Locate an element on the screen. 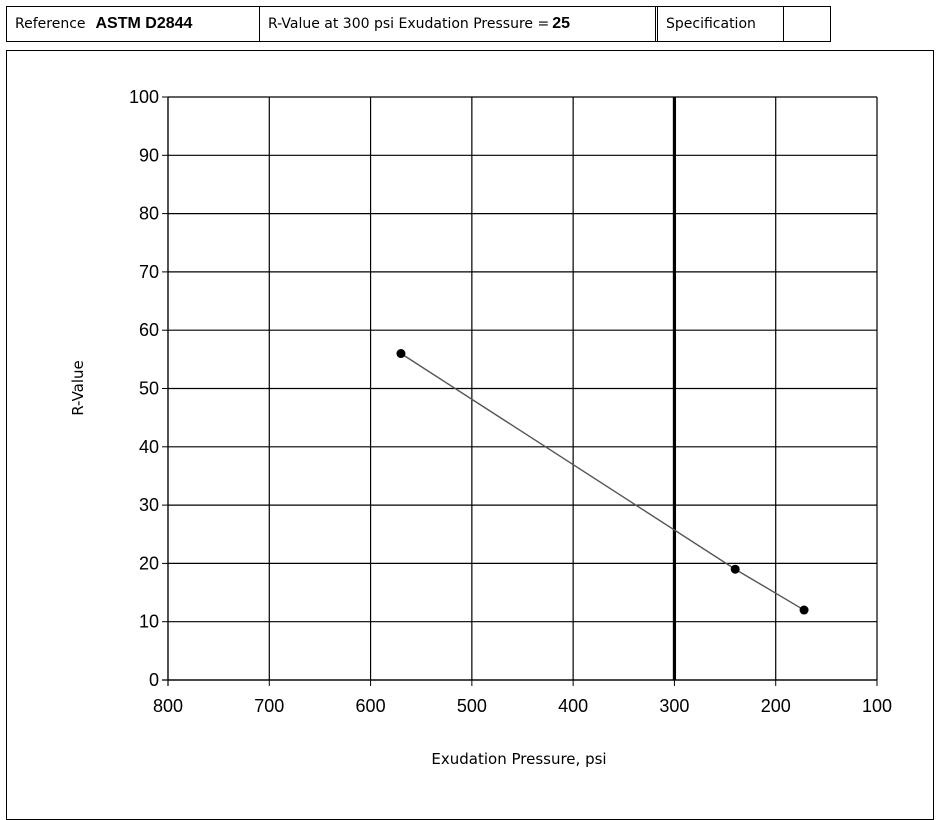 The height and width of the screenshot is (820, 940). y-tick-label: 60 is located at coordinates (149, 330).